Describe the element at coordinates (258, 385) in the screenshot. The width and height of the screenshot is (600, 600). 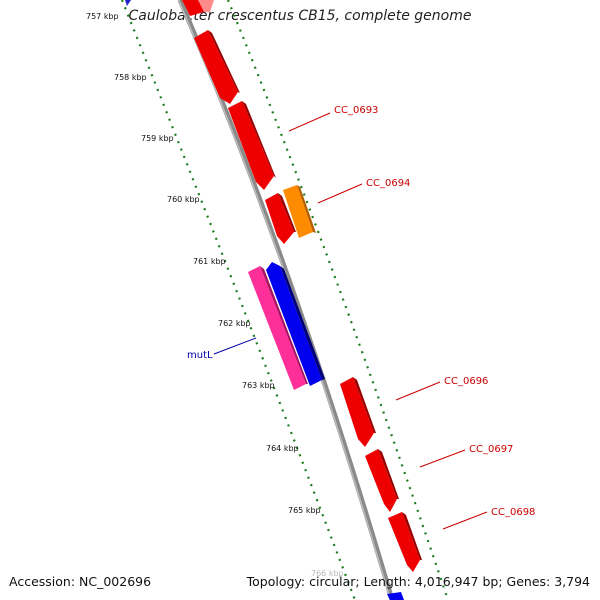
I see `ruler-tick-763: 763 kbp` at that location.